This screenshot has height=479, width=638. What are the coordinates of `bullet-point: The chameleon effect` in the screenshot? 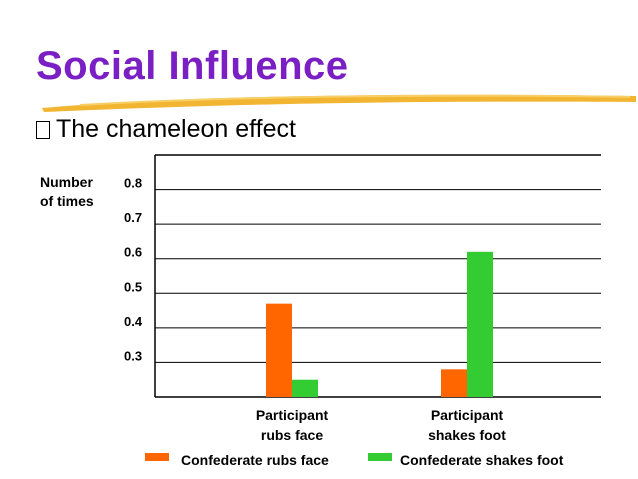 It's located at (166, 129).